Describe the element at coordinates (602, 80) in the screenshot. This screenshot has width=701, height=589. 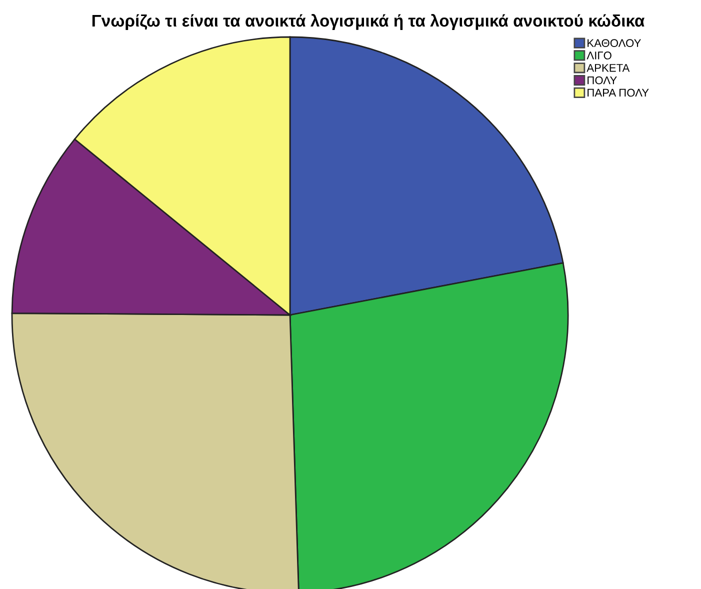
I see `legend-label: ΠΟΛΥ` at that location.